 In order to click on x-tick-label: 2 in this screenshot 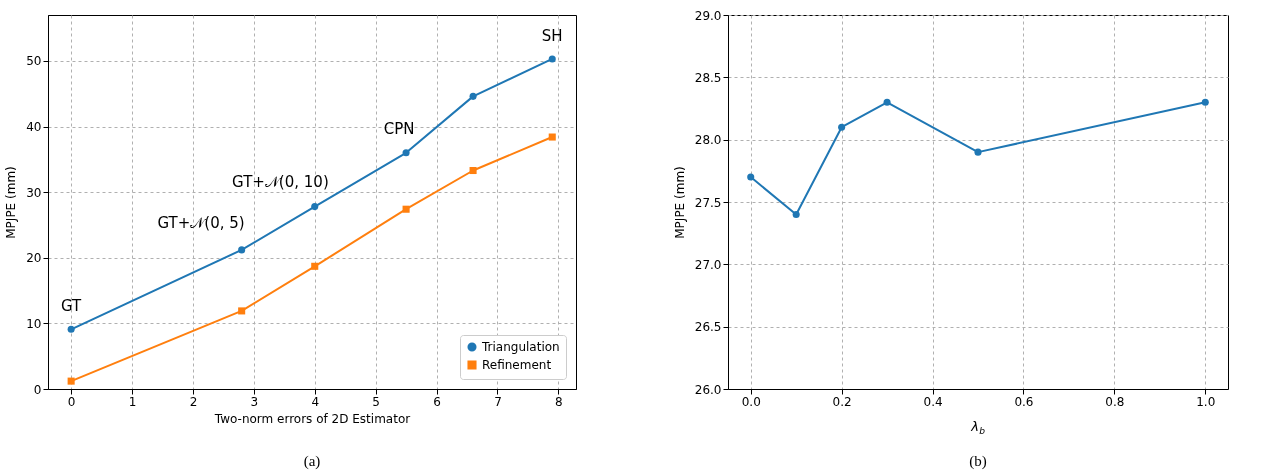, I will do `click(193, 401)`.